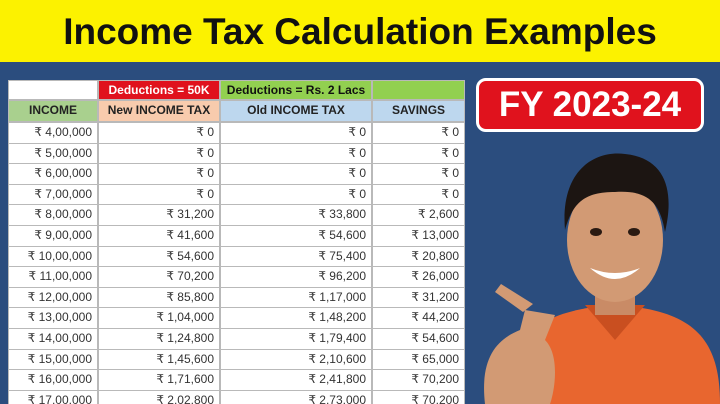 The image size is (720, 404). Describe the element at coordinates (53, 111) in the screenshot. I see `column-header: INCOME` at that location.